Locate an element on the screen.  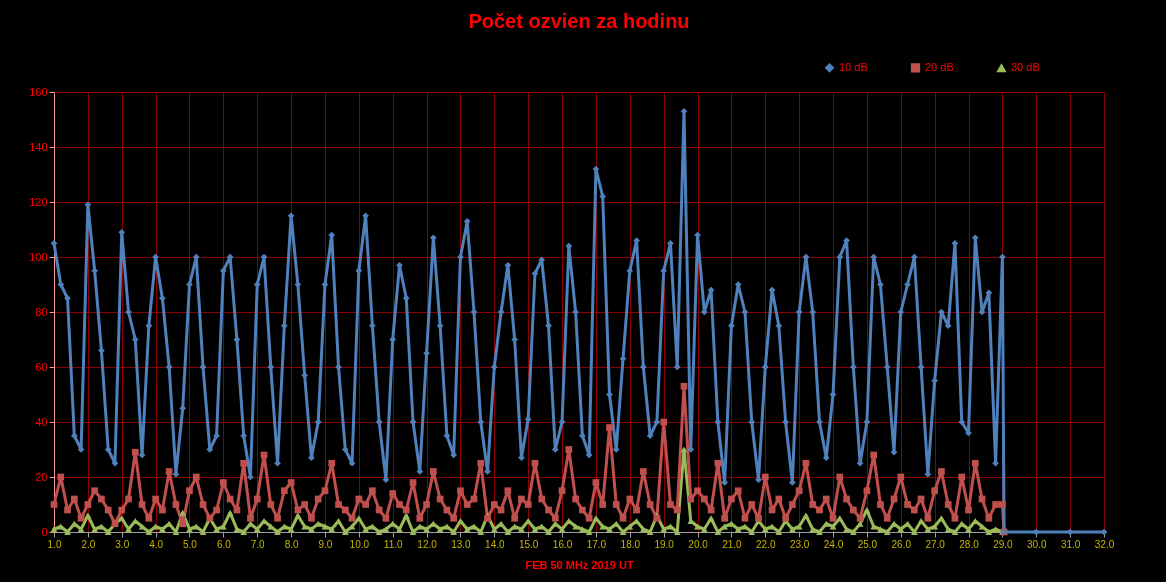
legend-label: 30 dB is located at coordinates (1025, 67).